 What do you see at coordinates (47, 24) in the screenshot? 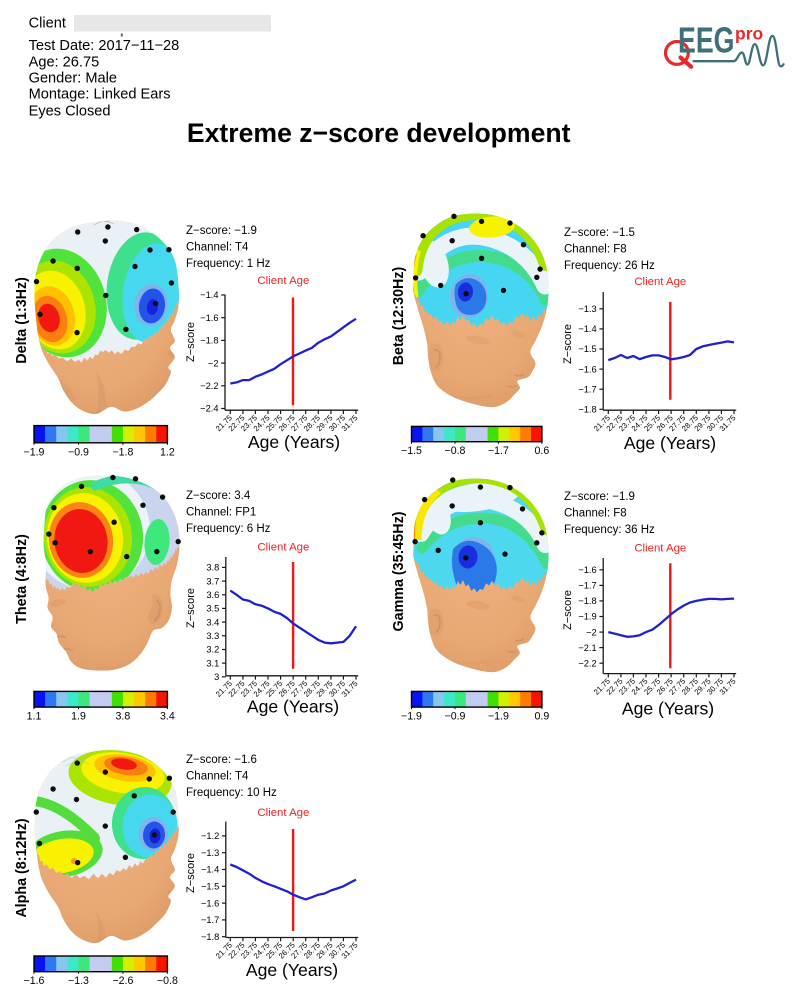
I see `svg-text: Client` at bounding box center [47, 24].